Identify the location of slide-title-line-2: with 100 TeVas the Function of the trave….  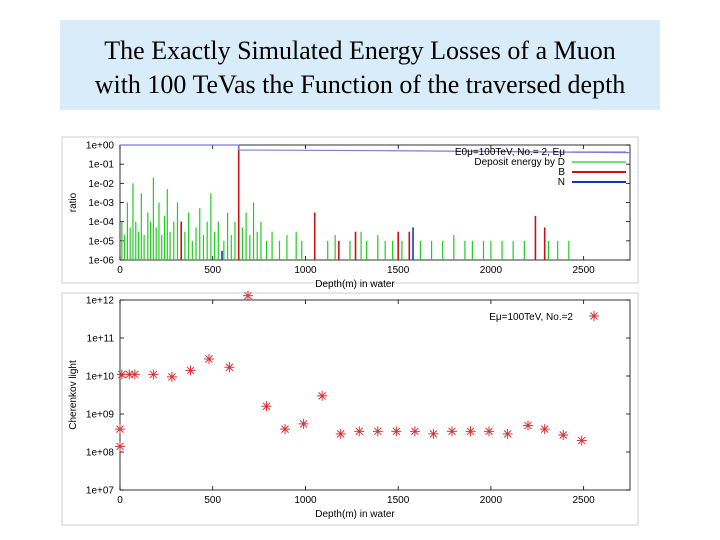
(360, 84).